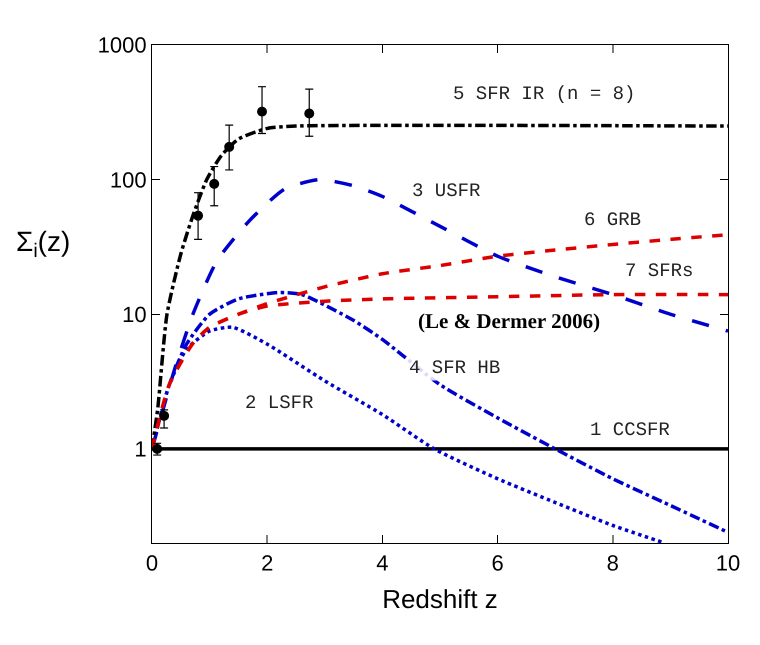  I want to click on series-label: 7 SFRs, so click(659, 271).